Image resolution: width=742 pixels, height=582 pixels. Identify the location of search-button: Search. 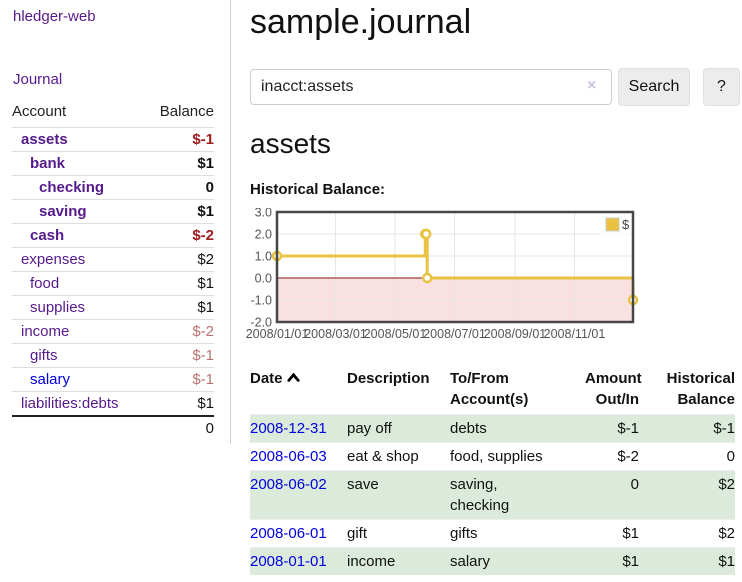
(654, 87).